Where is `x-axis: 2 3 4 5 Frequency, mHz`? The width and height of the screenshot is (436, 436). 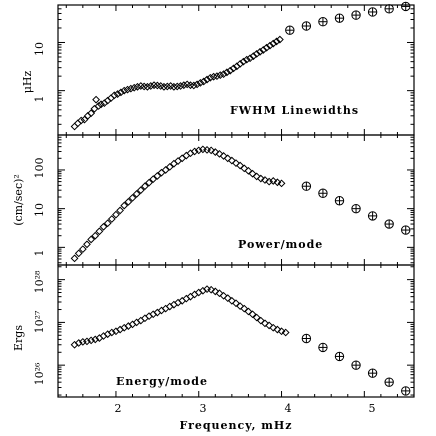
x-axis: 2 3 4 5 Frequency, mHz is located at coordinates (245, 417).